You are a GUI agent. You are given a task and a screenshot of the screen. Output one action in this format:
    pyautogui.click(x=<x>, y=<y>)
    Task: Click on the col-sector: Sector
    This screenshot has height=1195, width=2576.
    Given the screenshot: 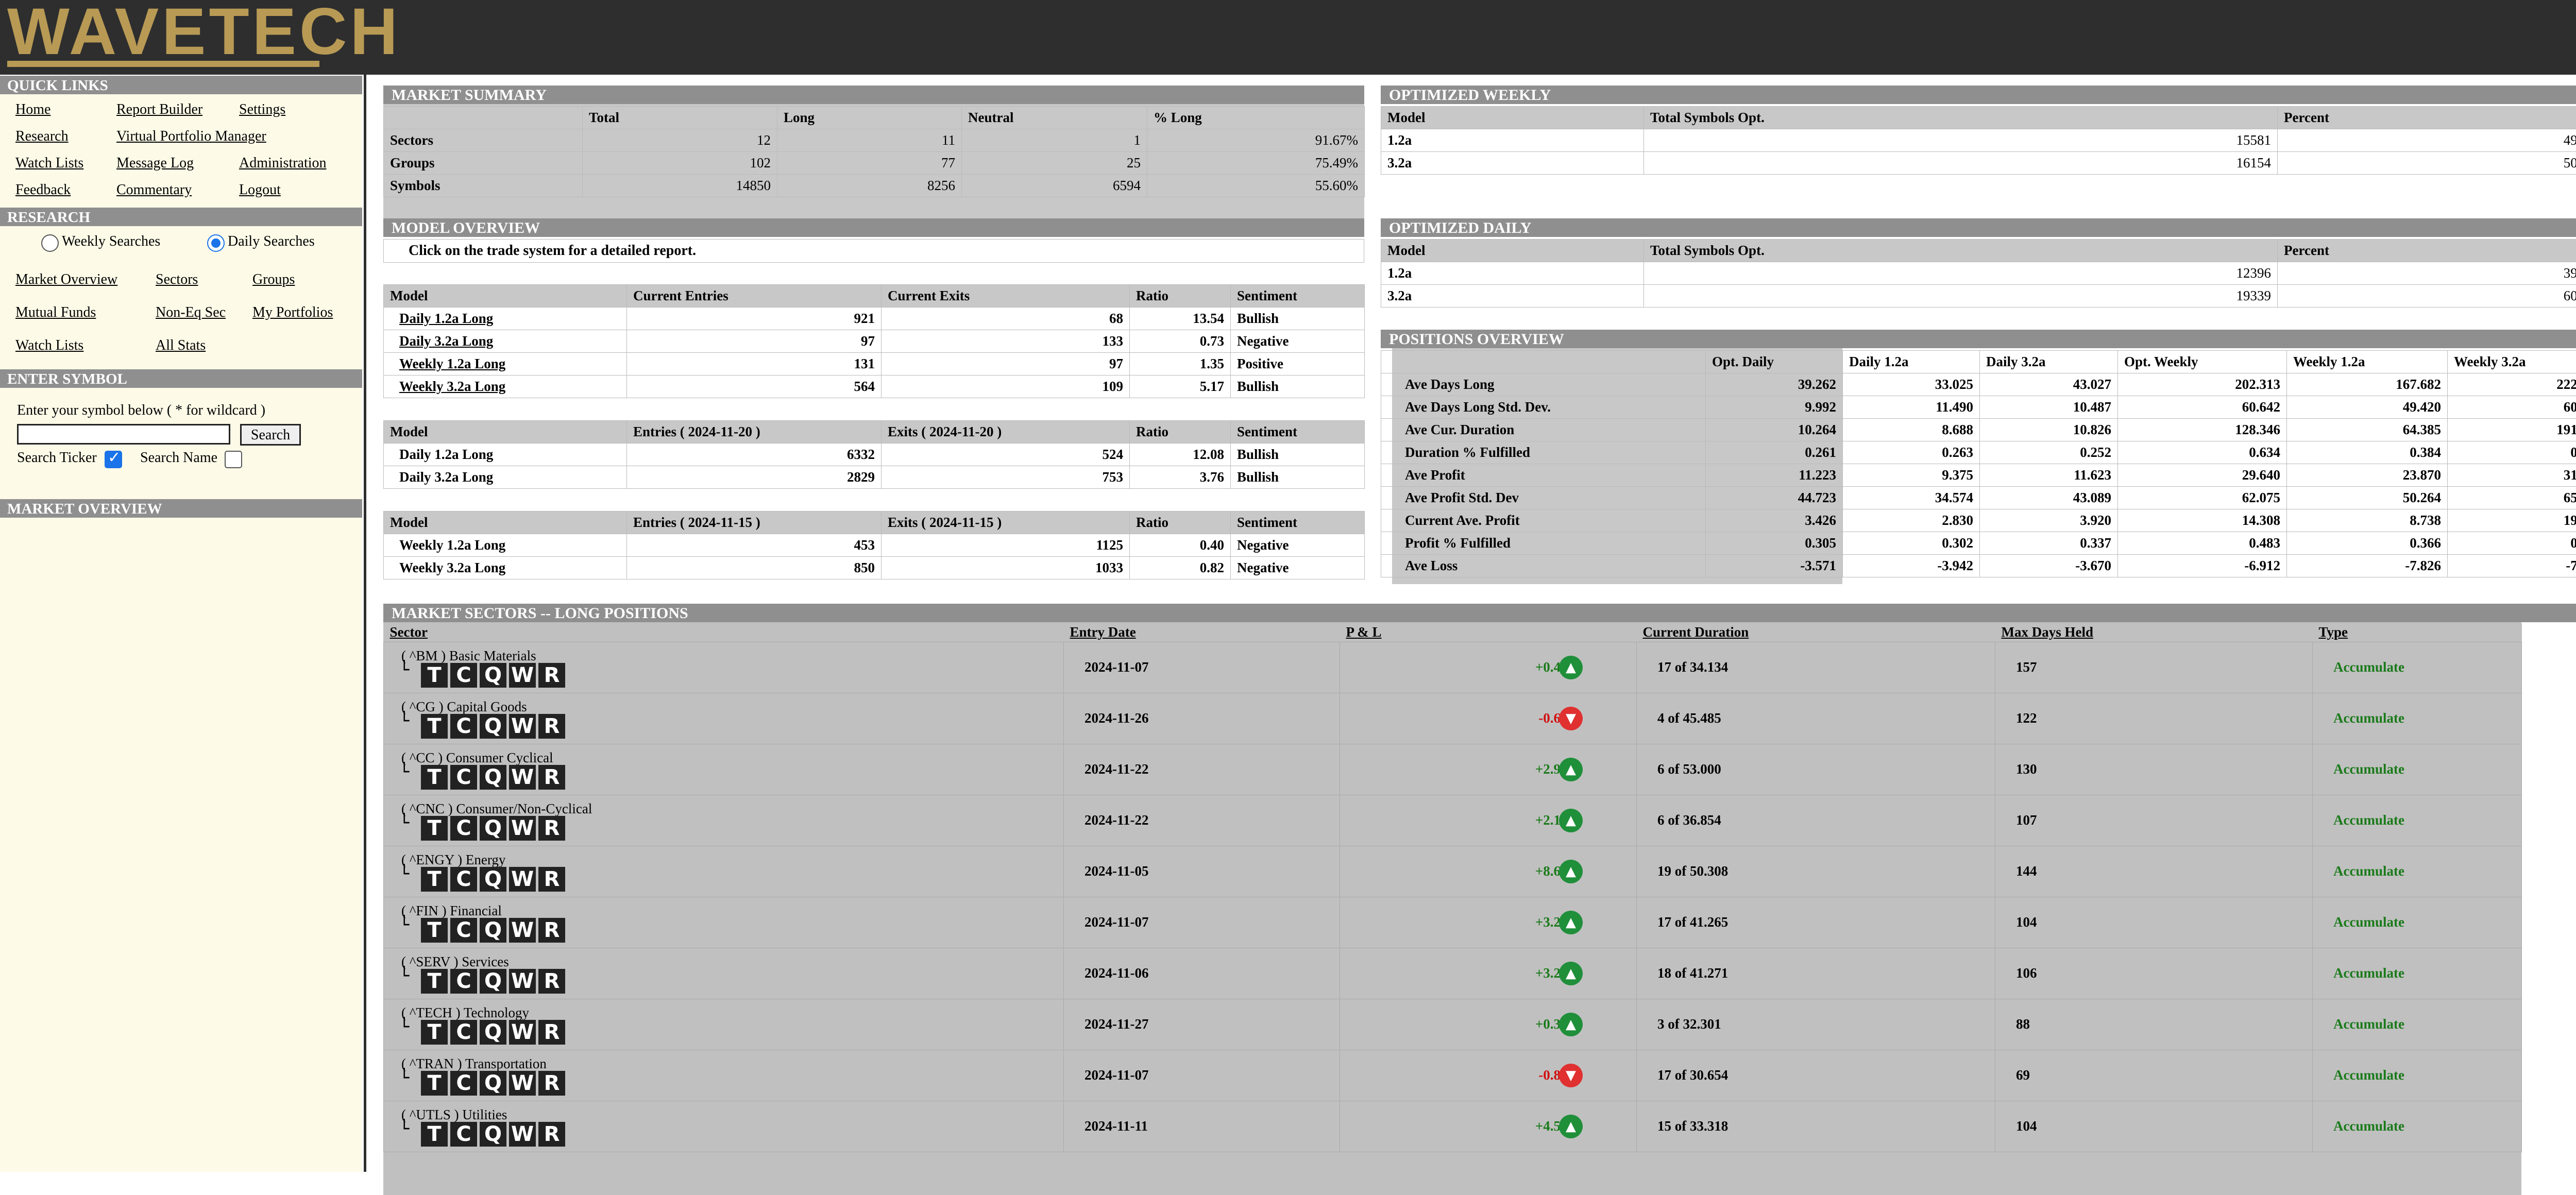 What is the action you would take?
    pyautogui.click(x=723, y=632)
    